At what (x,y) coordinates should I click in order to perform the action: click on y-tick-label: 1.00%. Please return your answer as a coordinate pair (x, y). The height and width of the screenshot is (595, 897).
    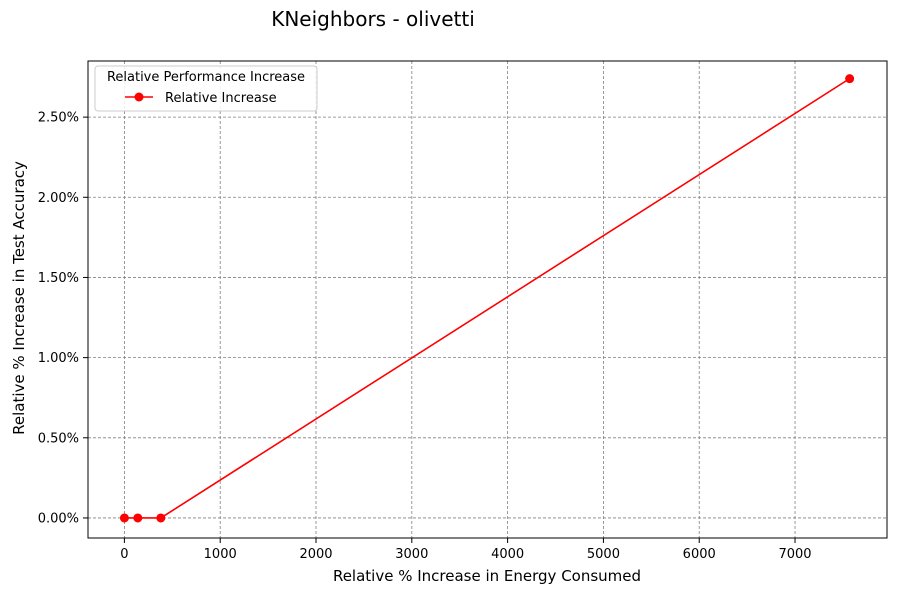
    Looking at the image, I should click on (58, 358).